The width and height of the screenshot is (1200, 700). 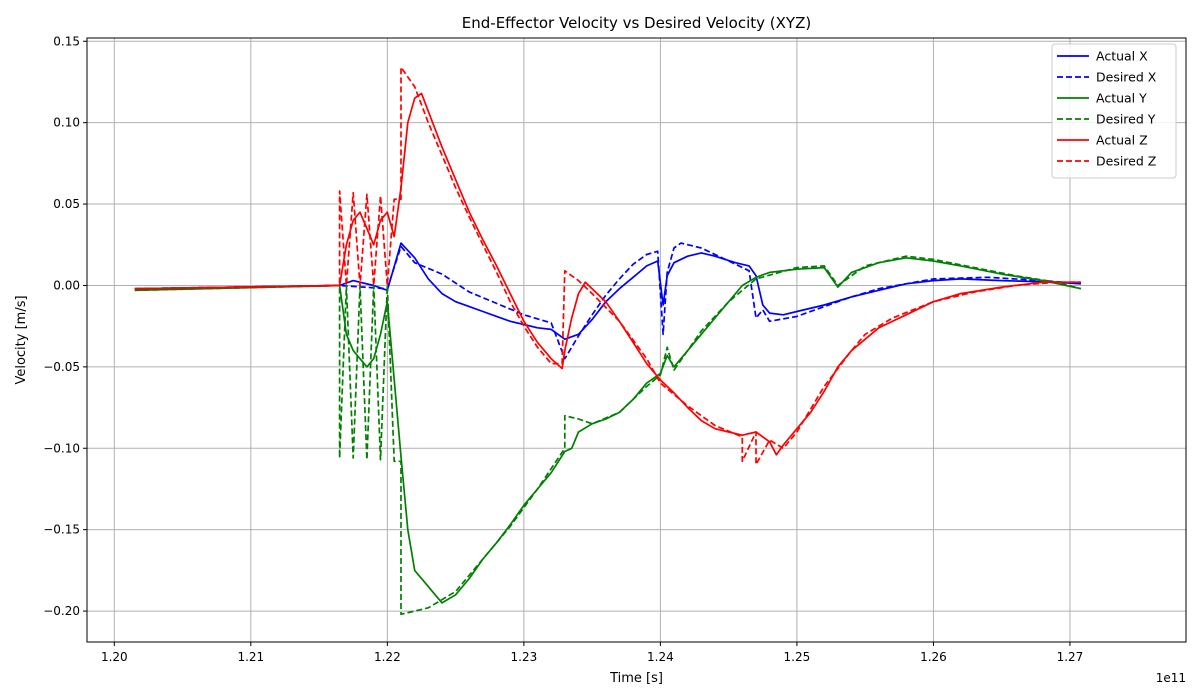 What do you see at coordinates (1122, 140) in the screenshot?
I see `legend-label: Actual Z` at bounding box center [1122, 140].